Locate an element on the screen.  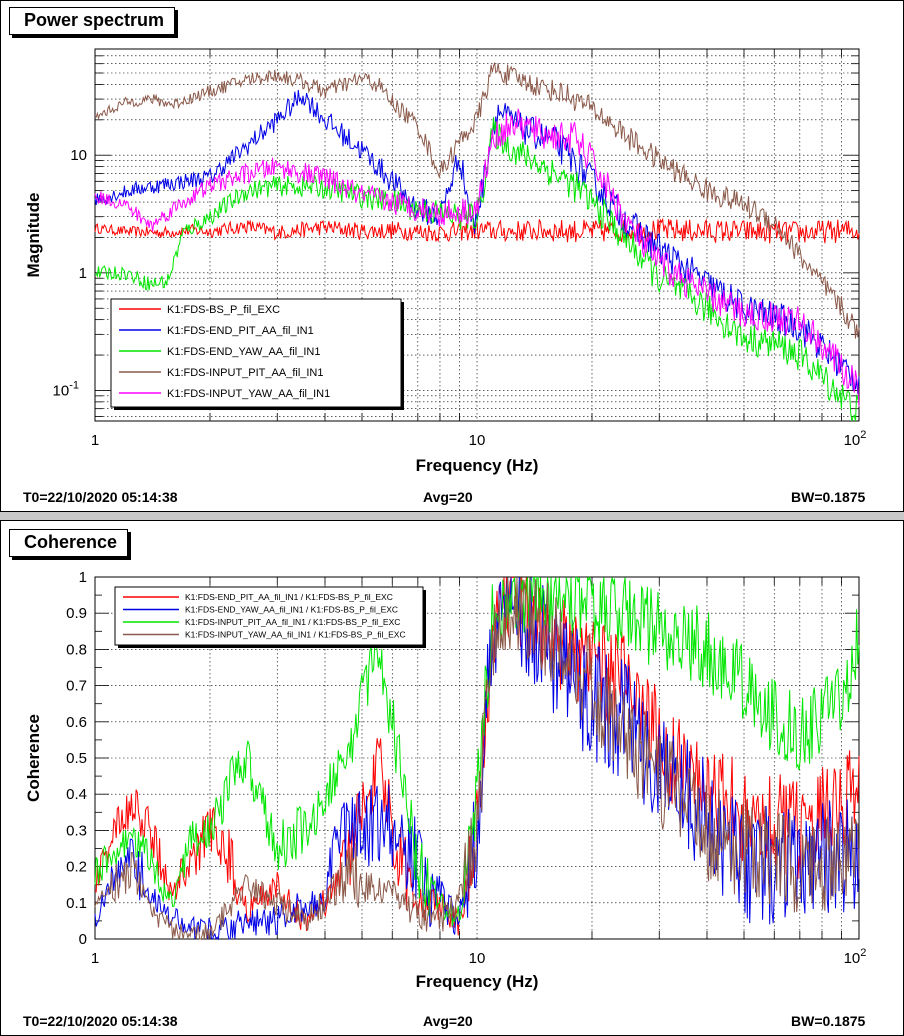
panel-divider is located at coordinates (452, 516).